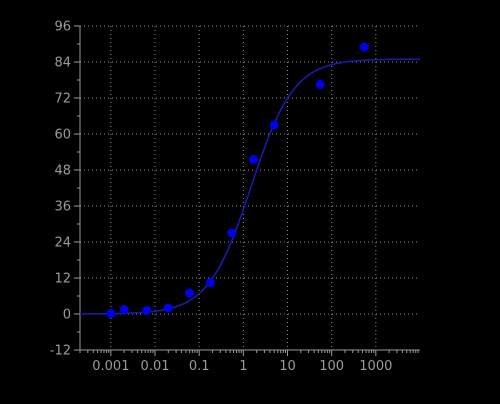 The height and width of the screenshot is (404, 500). Describe the element at coordinates (62, 135) in the screenshot. I see `y-tick-label: 60` at that location.